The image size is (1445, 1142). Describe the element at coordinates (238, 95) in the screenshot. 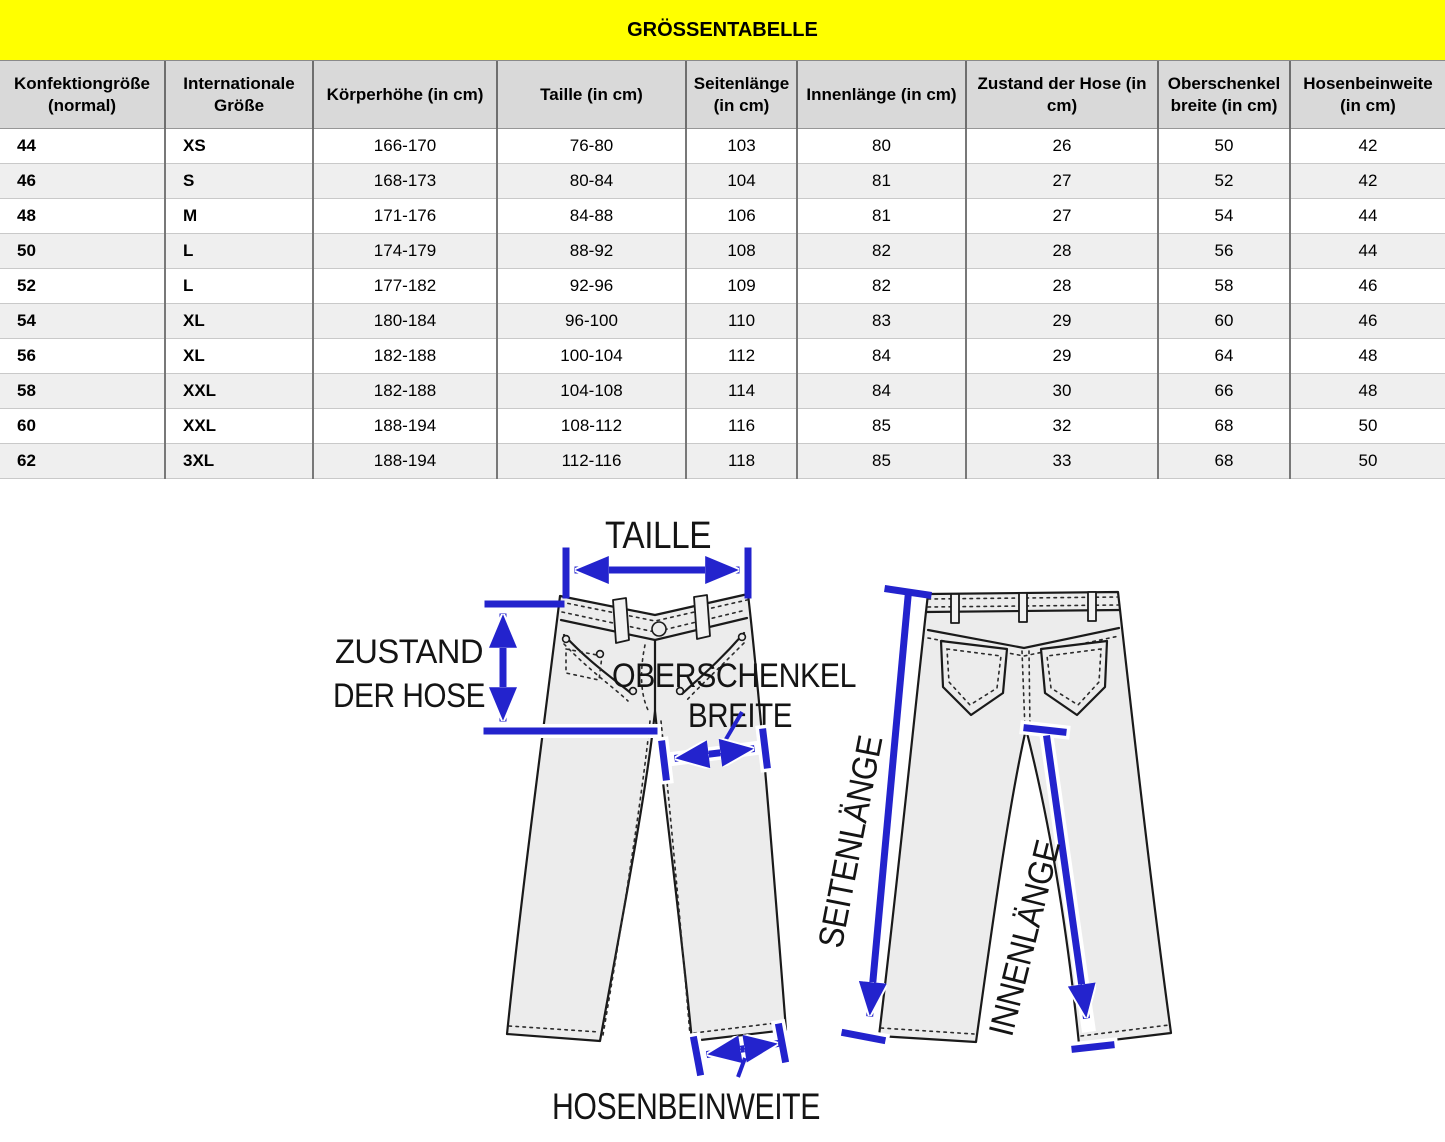

I see `column-header: Internationale Größe` at that location.